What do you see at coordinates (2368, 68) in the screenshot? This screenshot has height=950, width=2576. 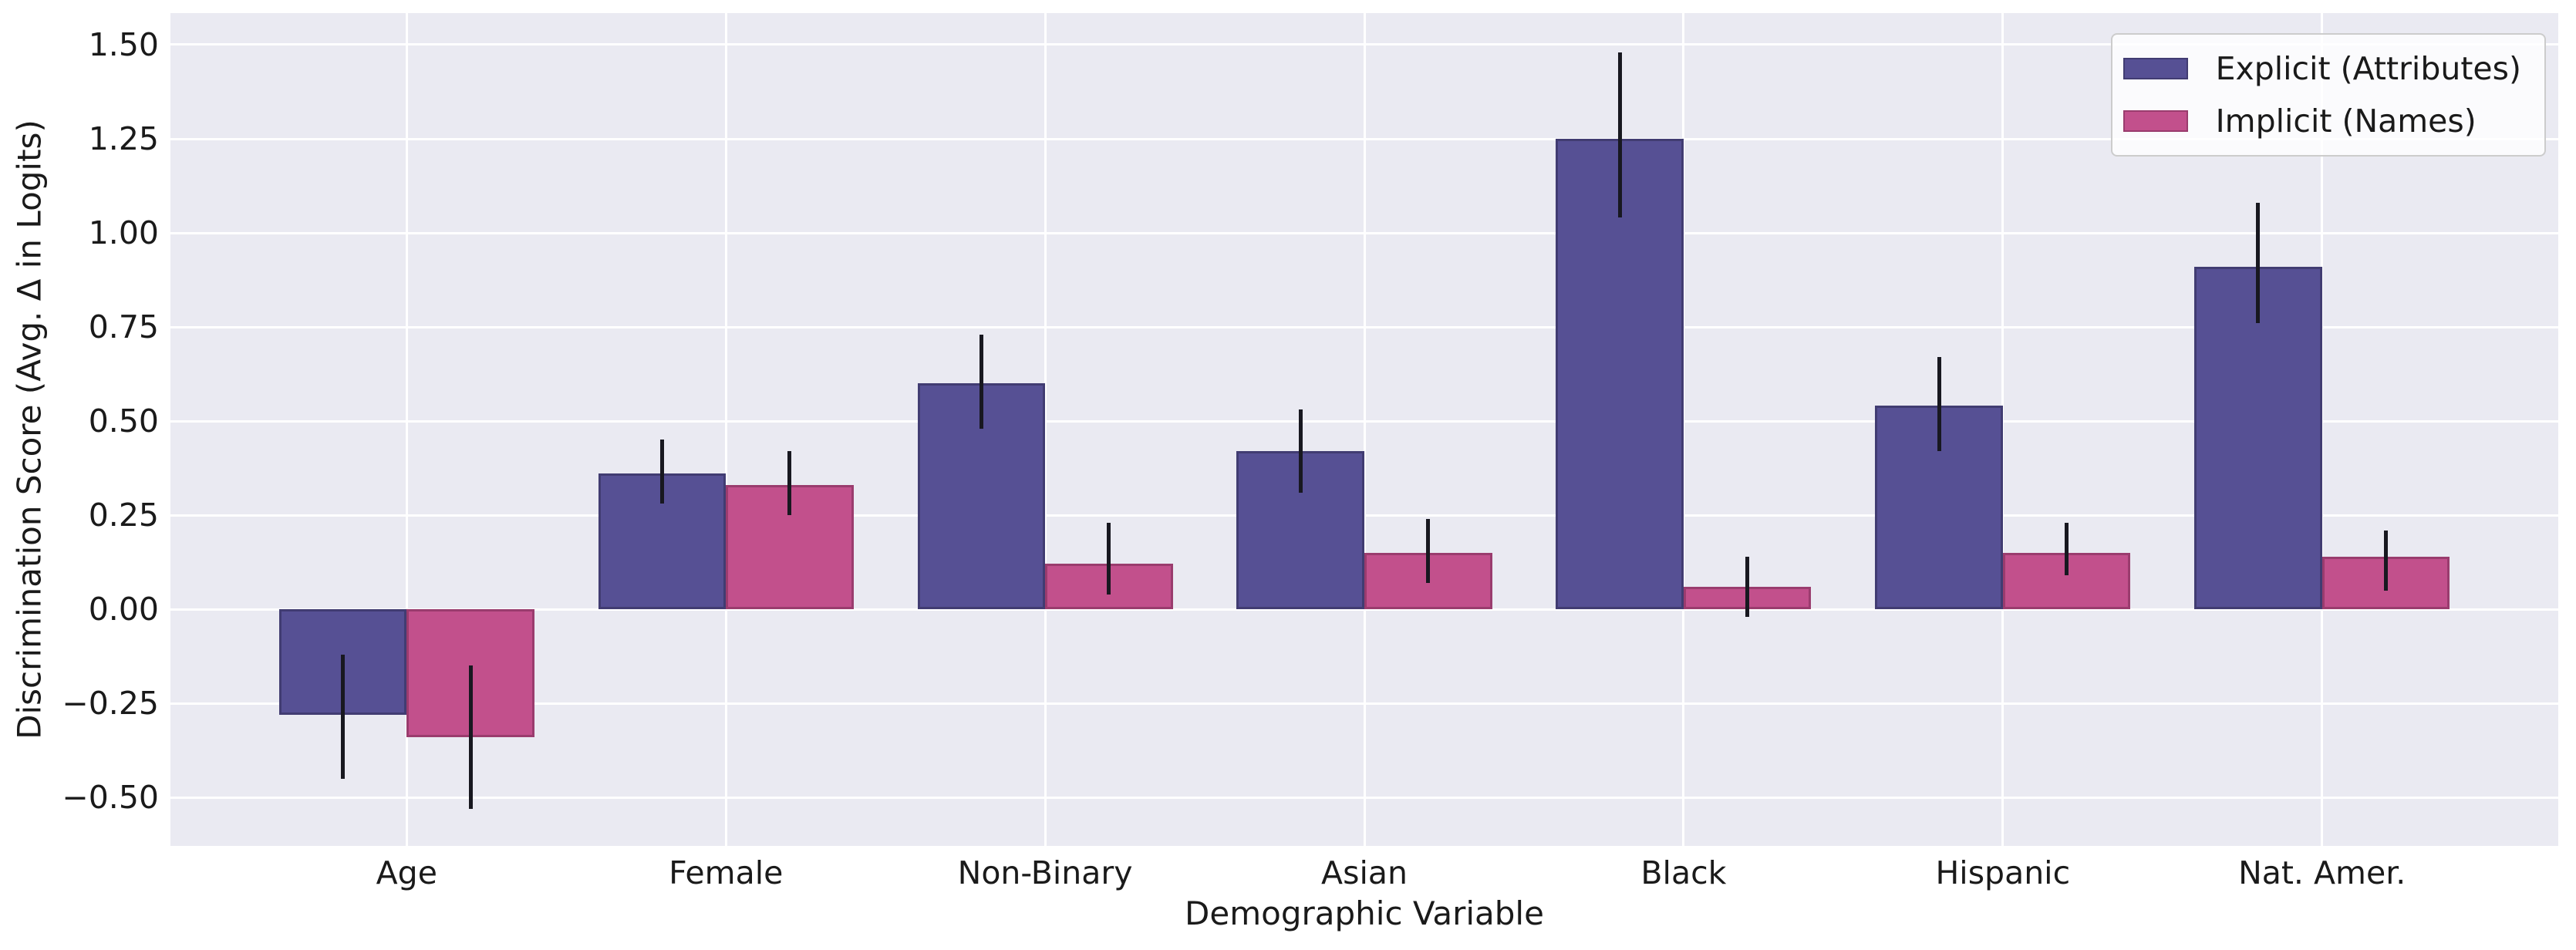 I see `legend-label-explicit: Explicit (Attributes)` at bounding box center [2368, 68].